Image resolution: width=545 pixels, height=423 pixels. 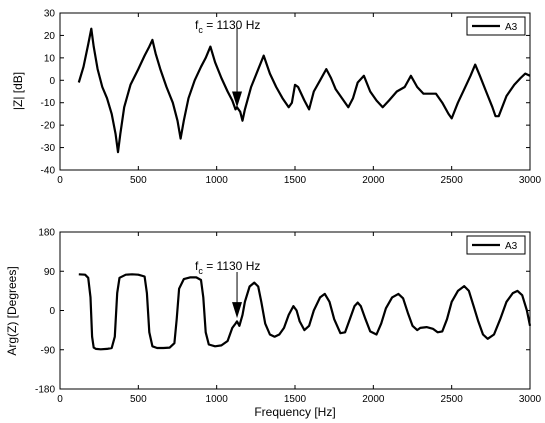 I want to click on phase-y-tick-label: 0, so click(x=52, y=311).